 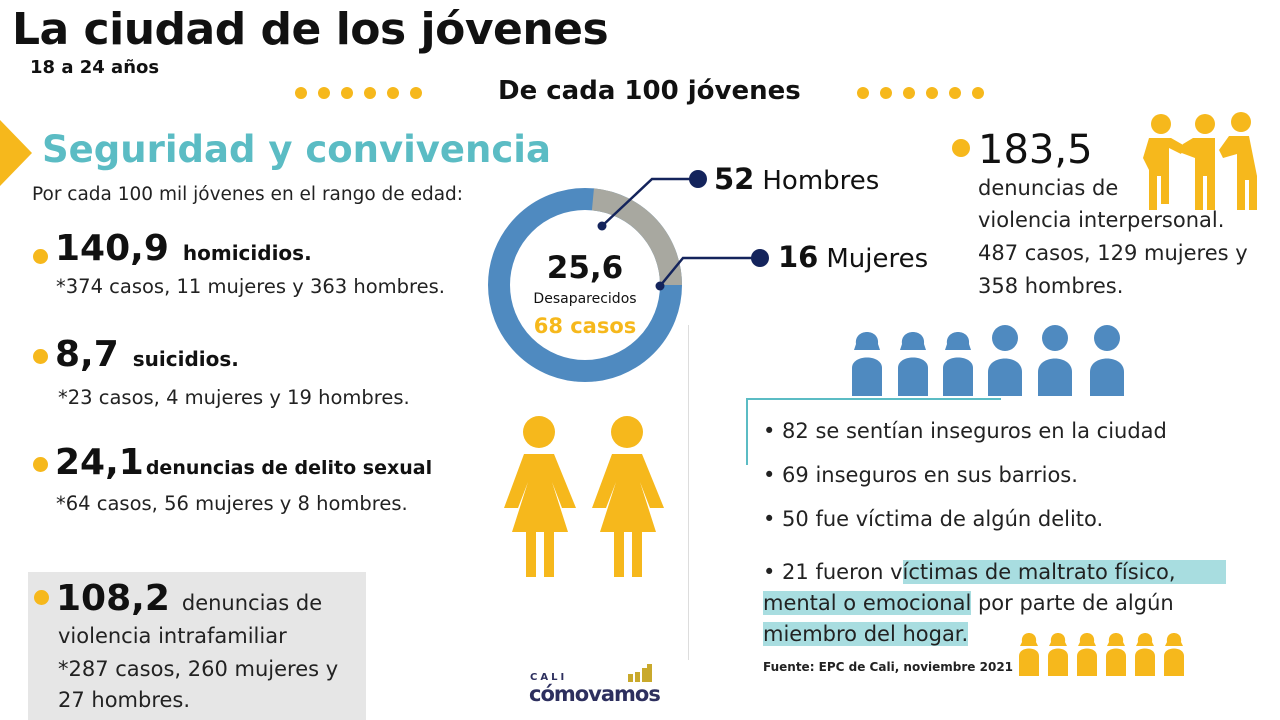 I want to click on women-figures-icon, so click(x=584, y=496).